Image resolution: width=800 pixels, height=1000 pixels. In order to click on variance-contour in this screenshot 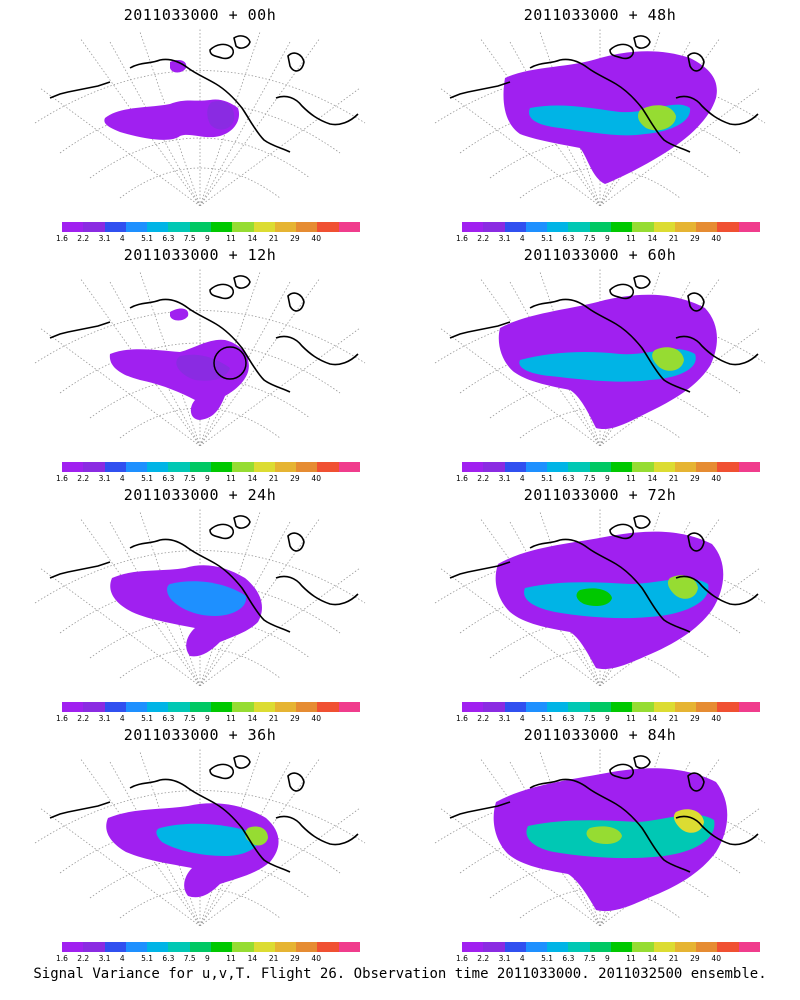, I will do `click(208, 839)`.